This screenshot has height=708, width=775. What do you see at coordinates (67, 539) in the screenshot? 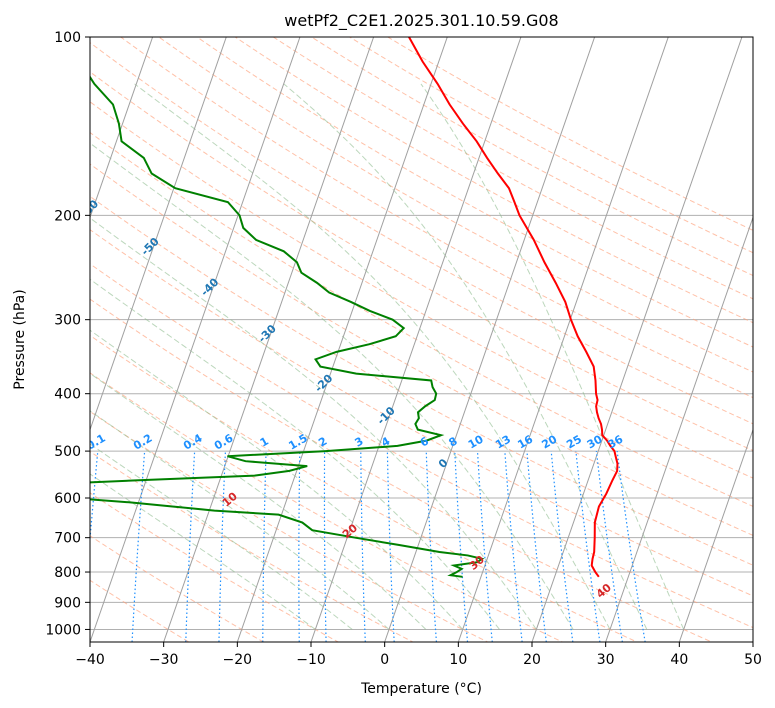
I see `y-tick-label: 700` at bounding box center [67, 539].